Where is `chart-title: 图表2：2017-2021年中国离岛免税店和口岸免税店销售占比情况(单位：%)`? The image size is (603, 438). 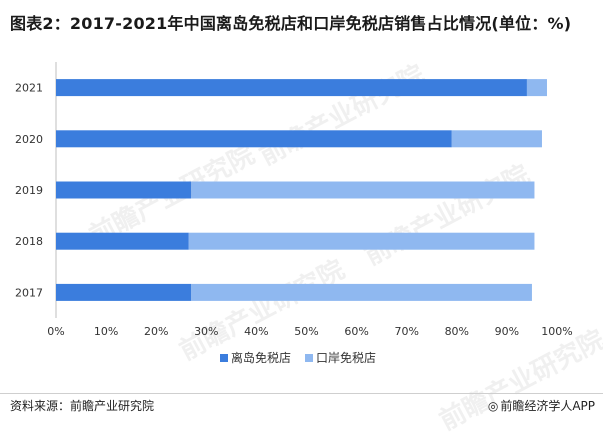
chart-title: 图表2：2017-2021年中国离岛免税店和口岸免税店销售占比情况(单位：%) is located at coordinates (291, 23).